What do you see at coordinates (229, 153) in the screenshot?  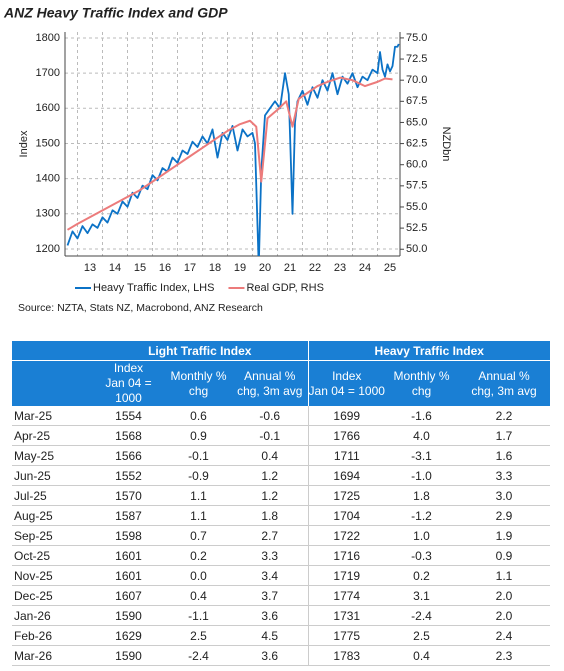 I see `series-line` at bounding box center [229, 153].